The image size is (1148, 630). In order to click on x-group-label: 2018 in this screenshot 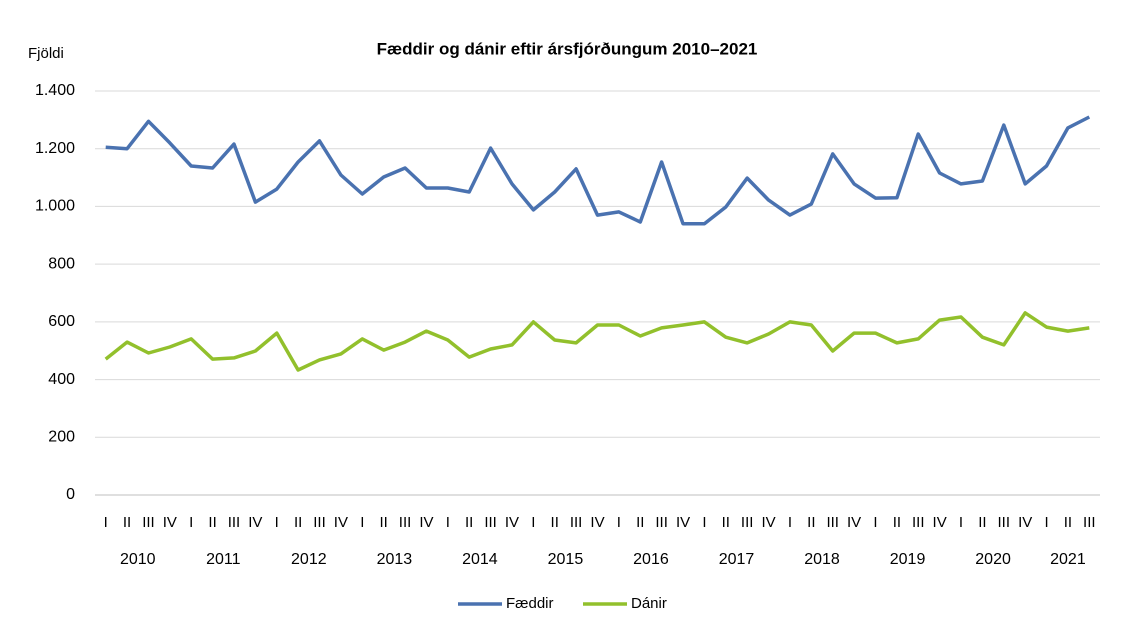, I will do `click(822, 559)`.